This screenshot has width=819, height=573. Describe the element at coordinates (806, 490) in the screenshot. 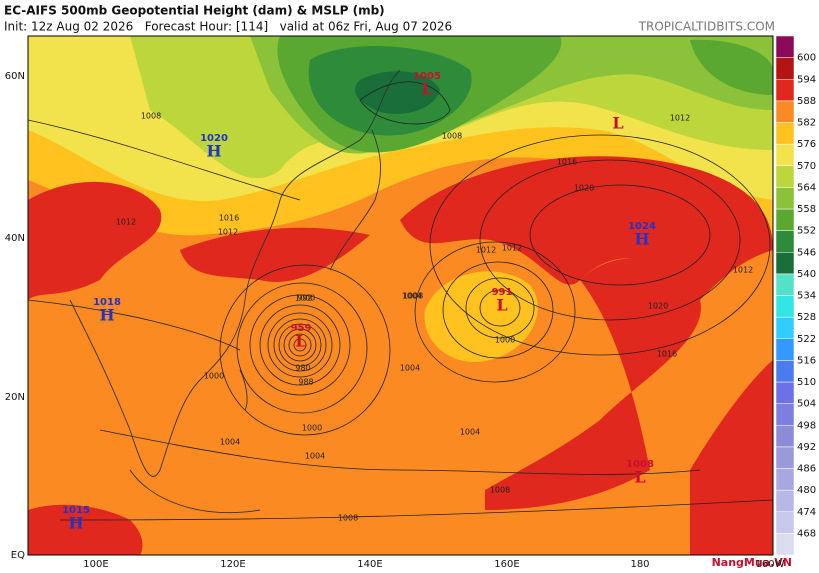

I see `colorbar-label: 480` at that location.